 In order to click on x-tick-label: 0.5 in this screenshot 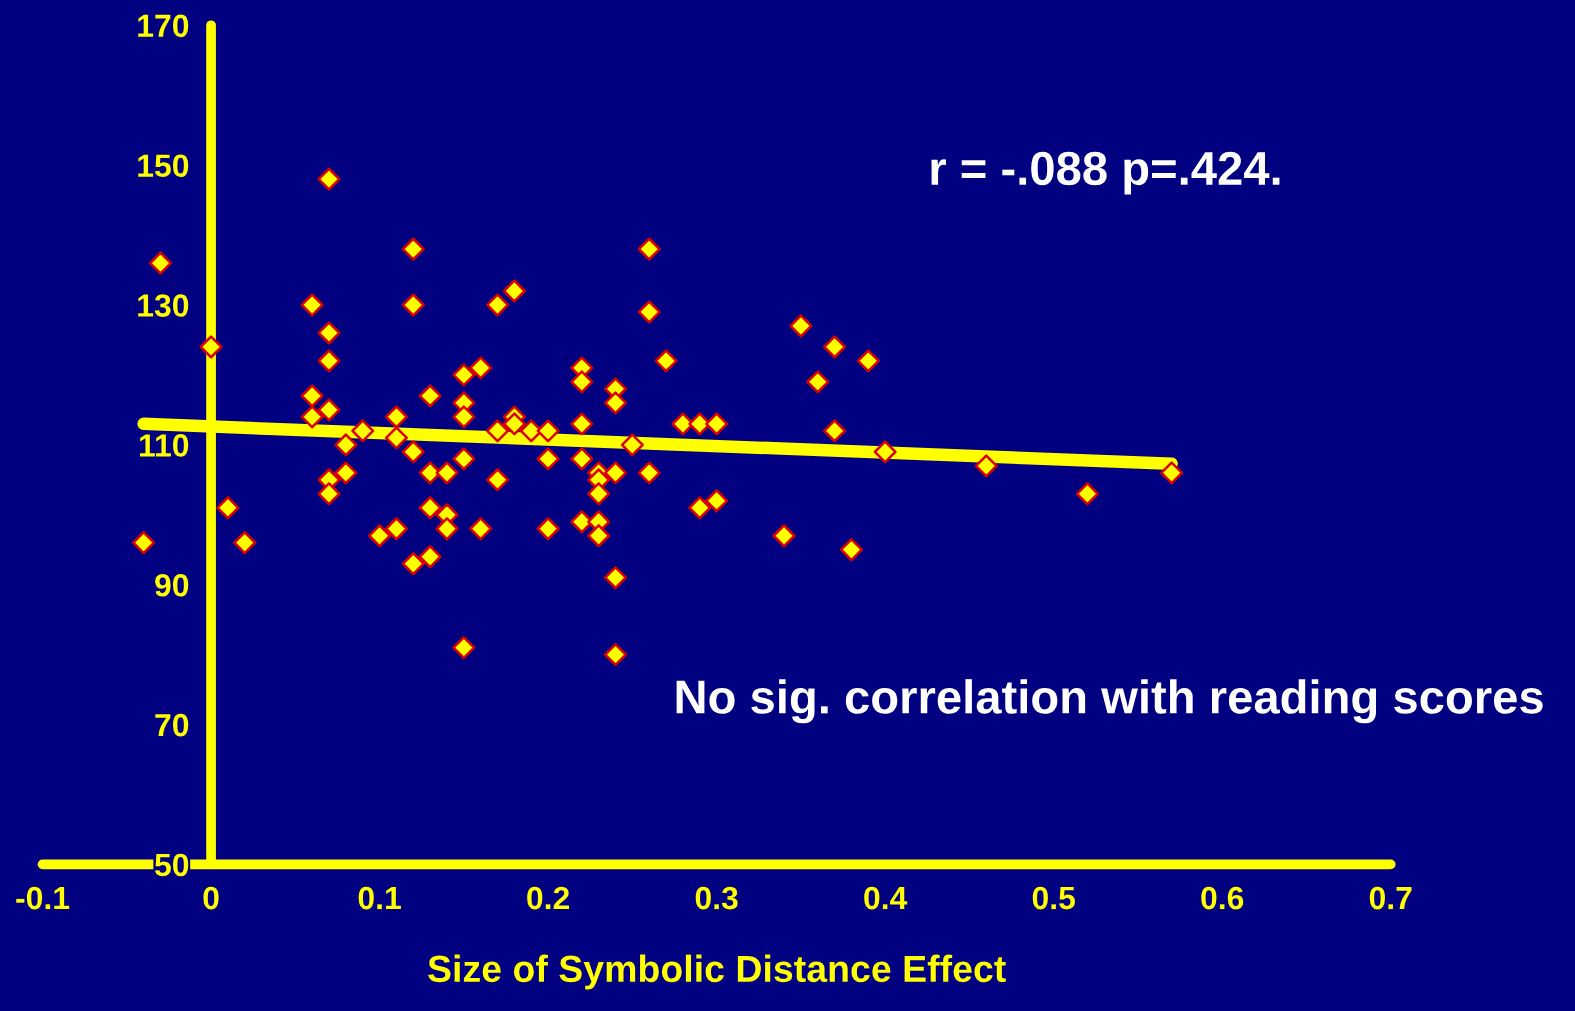, I will do `click(1053, 898)`.